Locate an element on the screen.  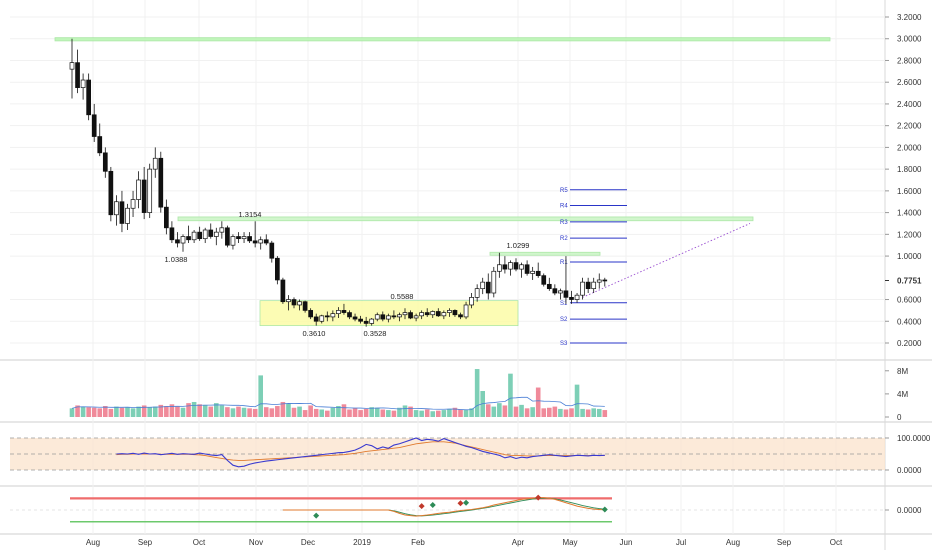
x-tick-label: Nov is located at coordinates (256, 542).